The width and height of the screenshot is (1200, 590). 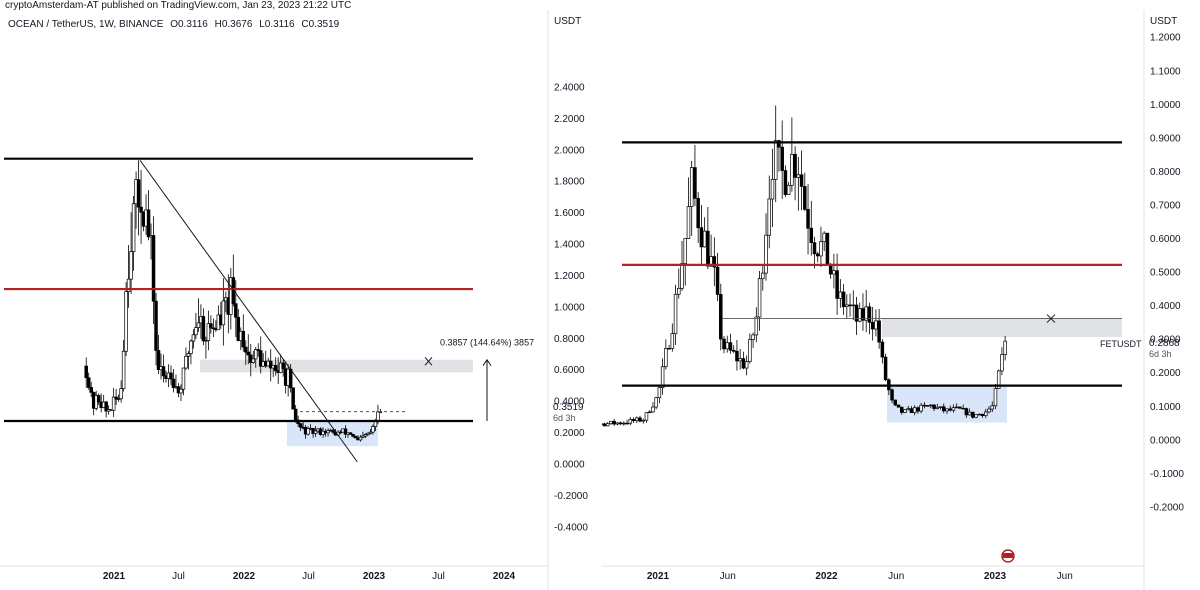 What do you see at coordinates (487, 343) in the screenshot?
I see `measure-label: 0.3857 (144.64%) 3857` at bounding box center [487, 343].